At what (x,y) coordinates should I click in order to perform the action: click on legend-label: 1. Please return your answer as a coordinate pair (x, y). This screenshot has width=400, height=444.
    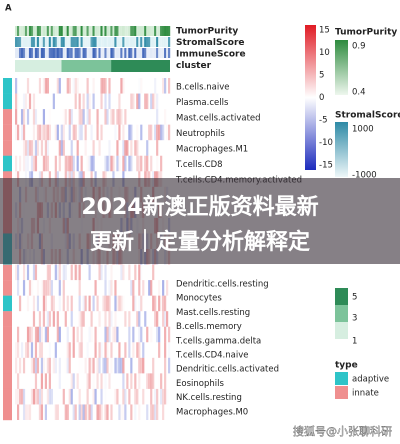
    Looking at the image, I should click on (354, 342).